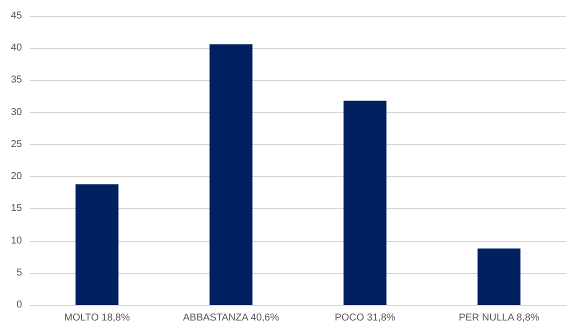  What do you see at coordinates (16, 48) in the screenshot?
I see `y-tick-label: 40` at bounding box center [16, 48].